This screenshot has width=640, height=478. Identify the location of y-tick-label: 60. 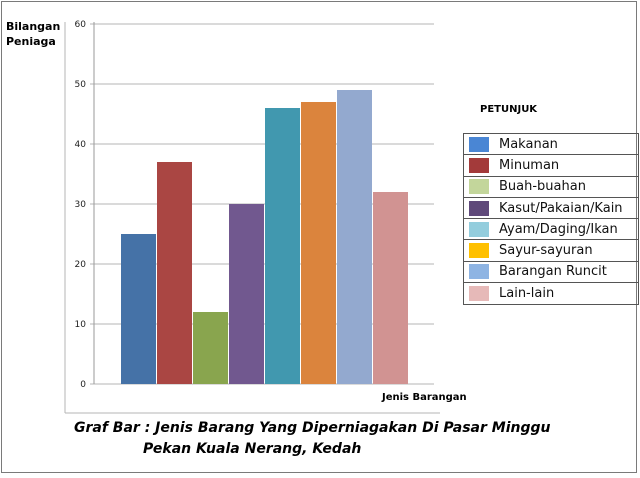
(81, 25).